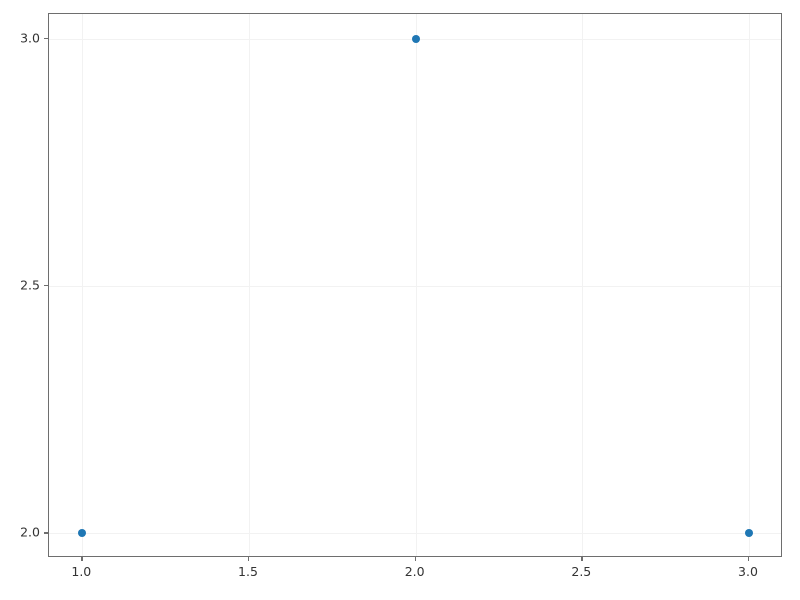 Image resolution: width=800 pixels, height=600 pixels. What do you see at coordinates (30, 532) in the screenshot?
I see `y-tick-label: 2.0` at bounding box center [30, 532].